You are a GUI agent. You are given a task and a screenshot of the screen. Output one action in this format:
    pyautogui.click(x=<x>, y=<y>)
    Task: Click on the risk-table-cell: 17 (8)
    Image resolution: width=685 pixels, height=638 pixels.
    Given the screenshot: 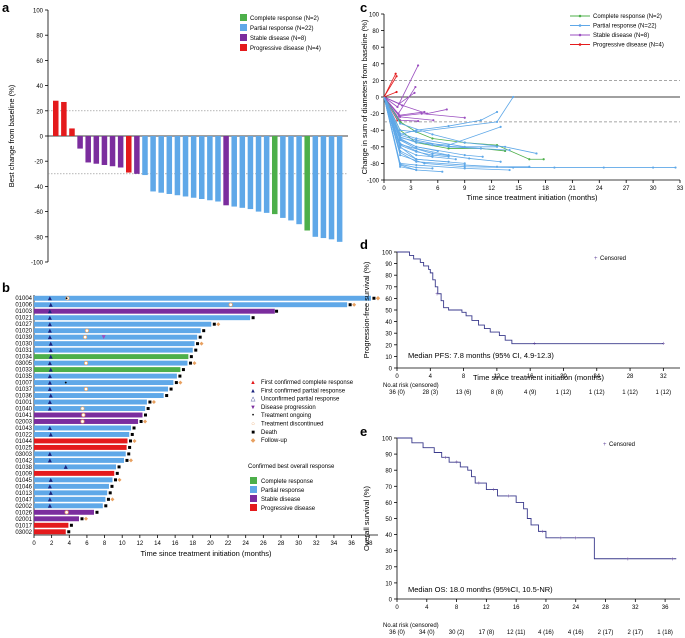 What is the action you would take?
    pyautogui.click(x=487, y=633)
    